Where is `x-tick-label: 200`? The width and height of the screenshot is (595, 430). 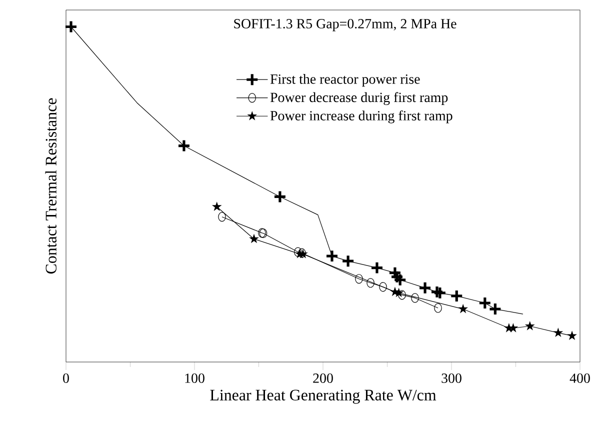
x-tick-label: 200 is located at coordinates (323, 378).